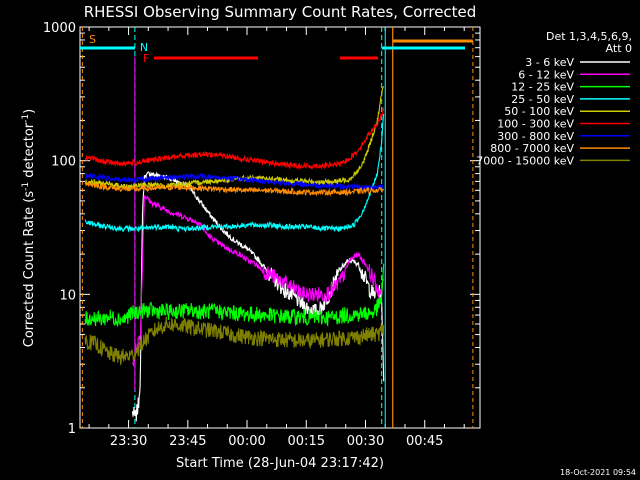 This screenshot has width=640, height=480. I want to click on x-tick-label: 00:45, so click(424, 441).